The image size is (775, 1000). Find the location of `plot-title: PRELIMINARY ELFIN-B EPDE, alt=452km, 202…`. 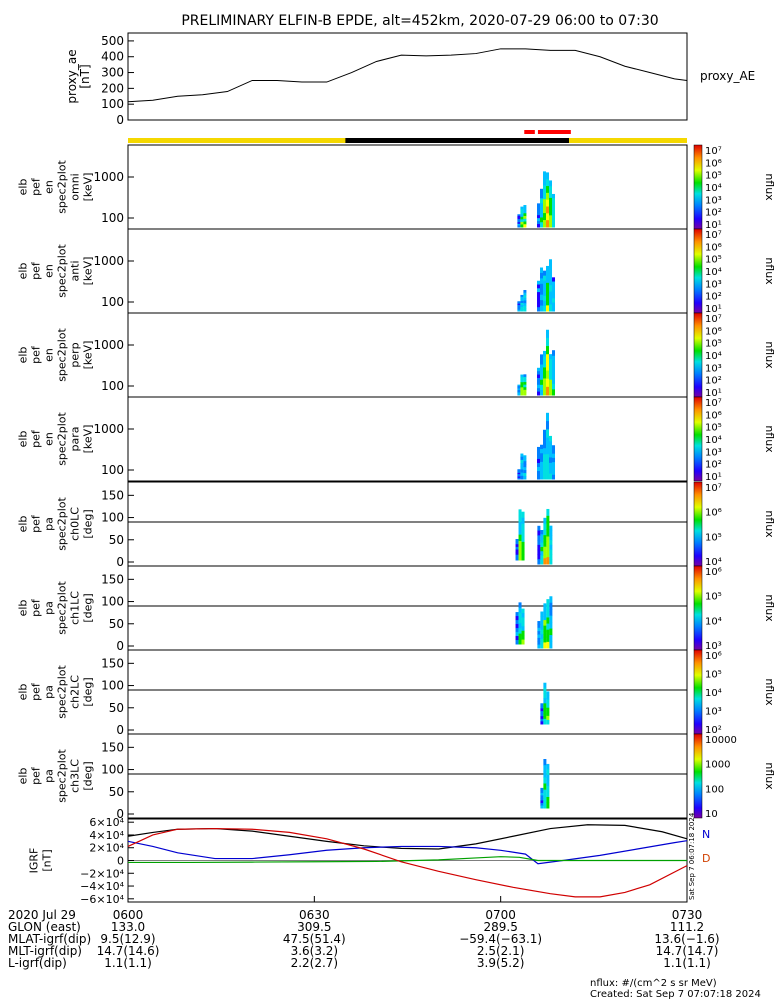

plot-title: PRELIMINARY ELFIN-B EPDE, alt=452km, 202… is located at coordinates (419, 21).